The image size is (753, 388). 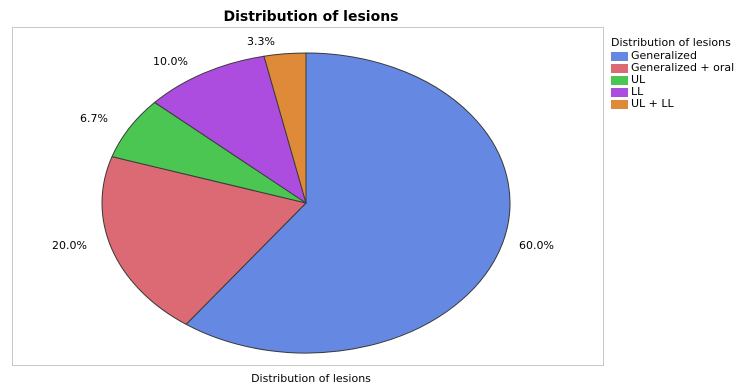 I want to click on chart-title: Distribution of lesions, so click(x=311, y=17).